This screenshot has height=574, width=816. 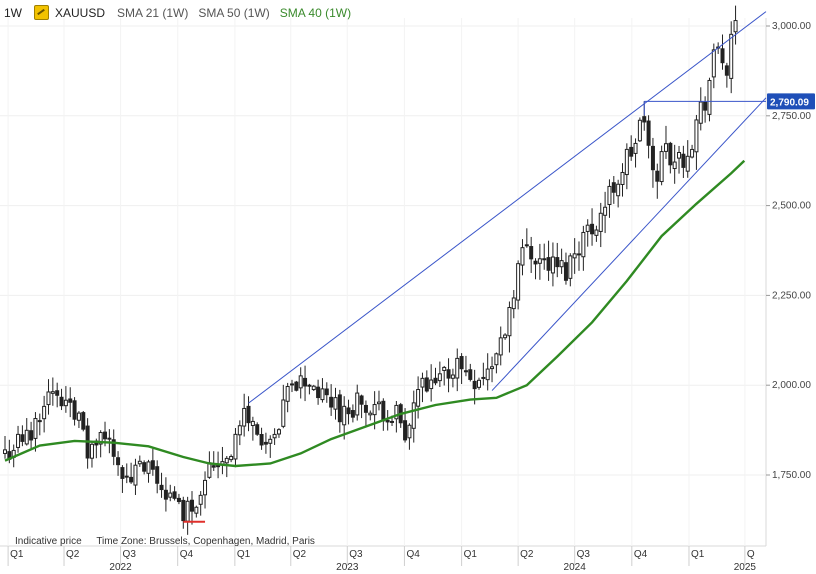 I want to click on sma40-legend: SMA 40 (1W), so click(x=315, y=12).